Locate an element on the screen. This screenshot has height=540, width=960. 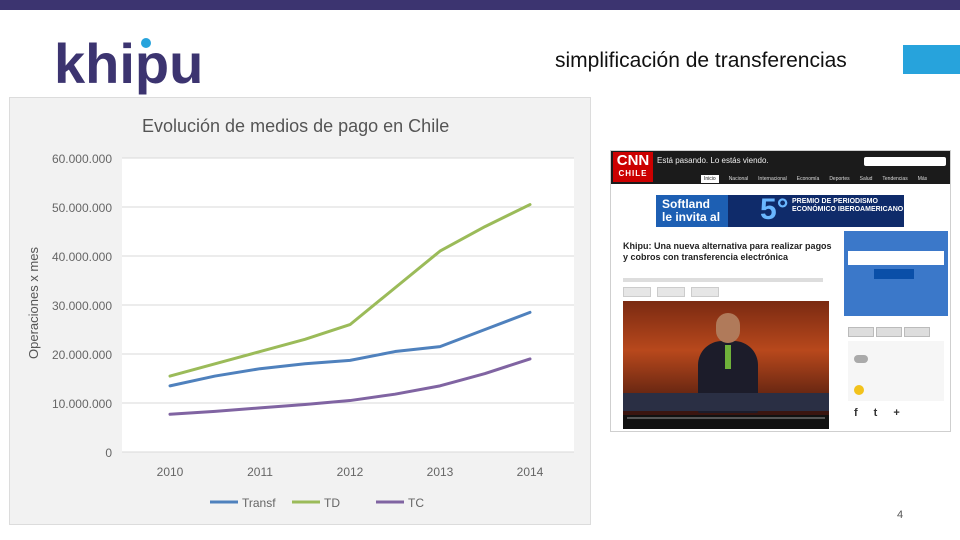
cloud-icon is located at coordinates (861, 359).